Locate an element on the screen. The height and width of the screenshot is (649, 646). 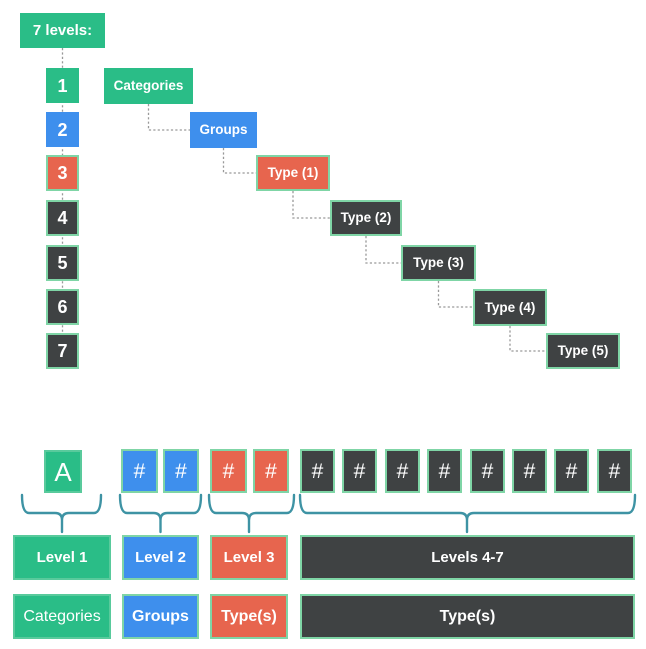
cascade-box-type-3: Type (3) is located at coordinates (438, 263).